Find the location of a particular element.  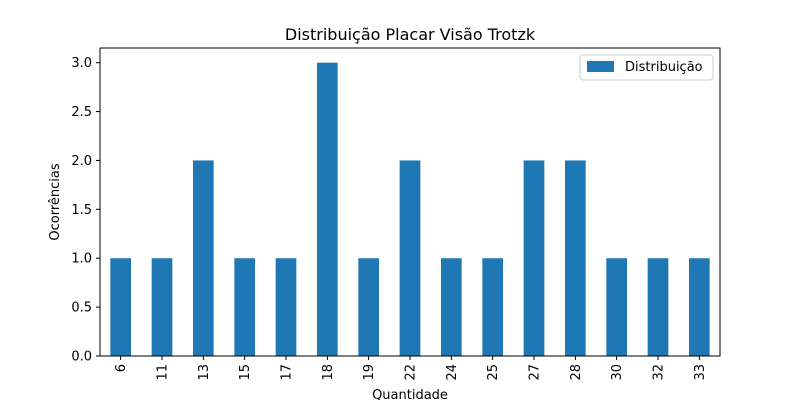

y-axis-label: Ocorrências is located at coordinates (55, 201).